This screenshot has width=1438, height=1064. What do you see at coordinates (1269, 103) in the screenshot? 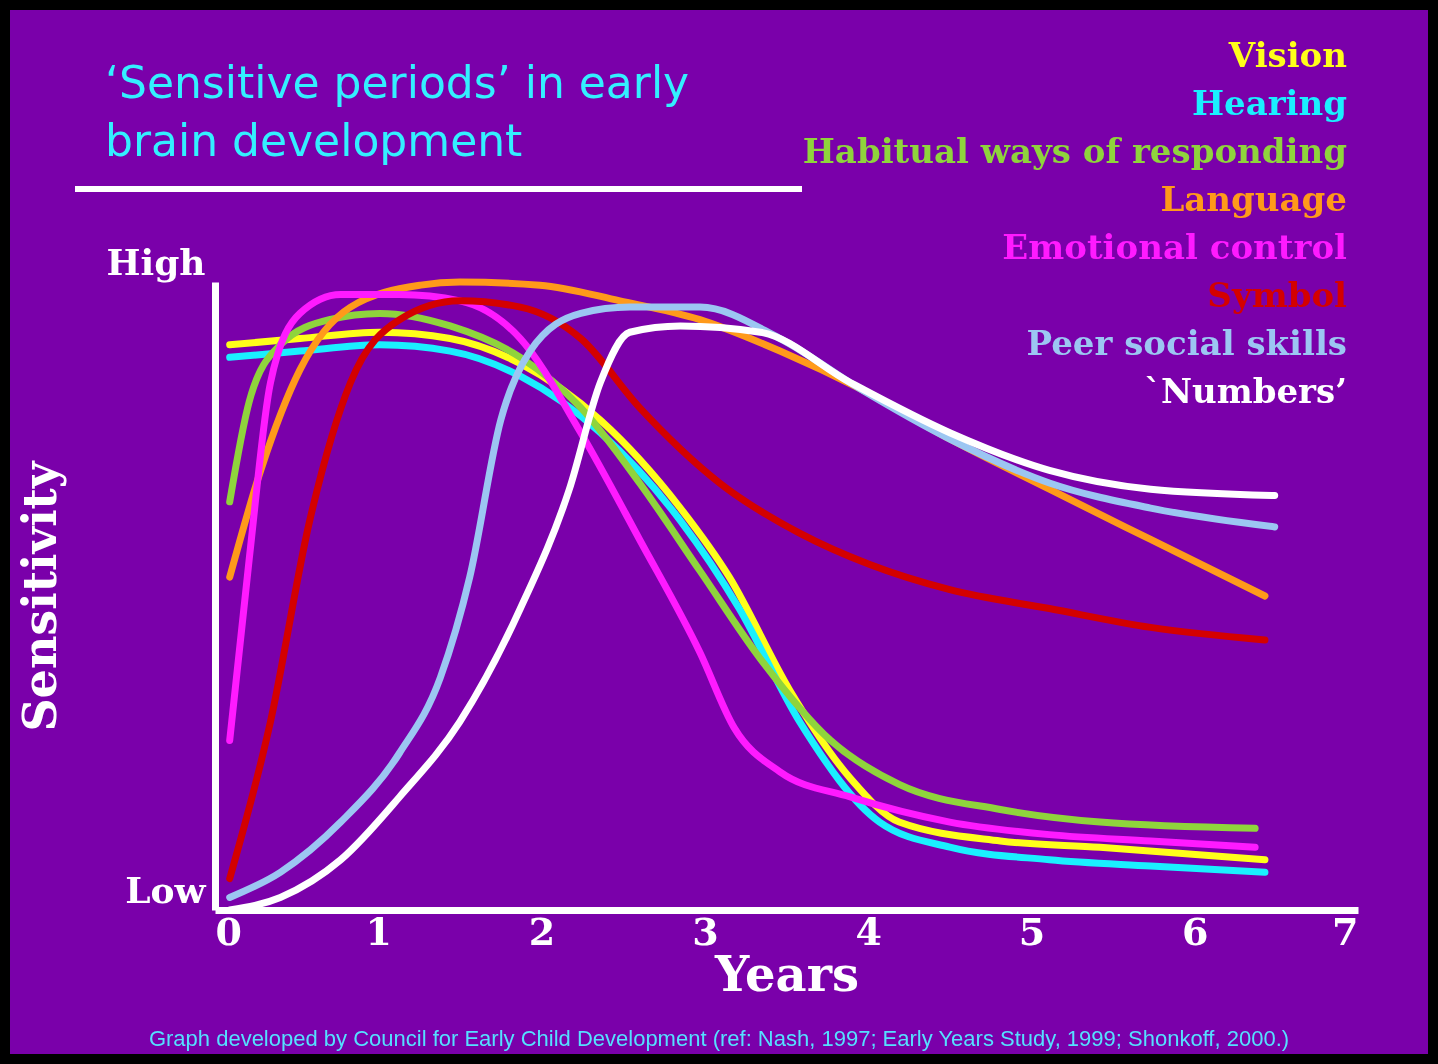
I see `text: Hearing` at bounding box center [1269, 103].